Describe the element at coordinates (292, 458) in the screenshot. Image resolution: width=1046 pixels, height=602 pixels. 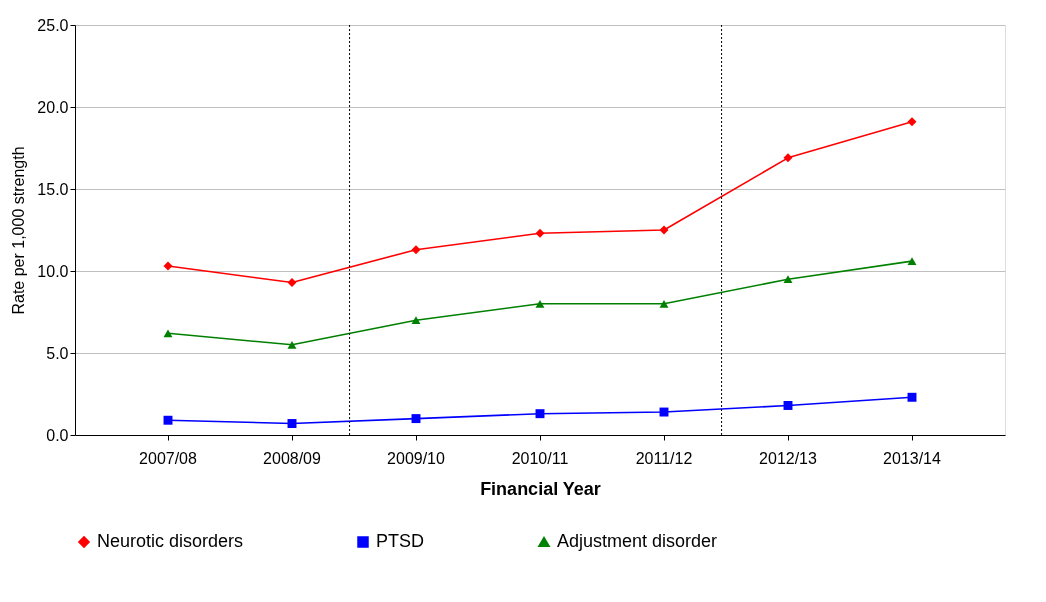
I see `x-tick-label: 2008/09` at that location.